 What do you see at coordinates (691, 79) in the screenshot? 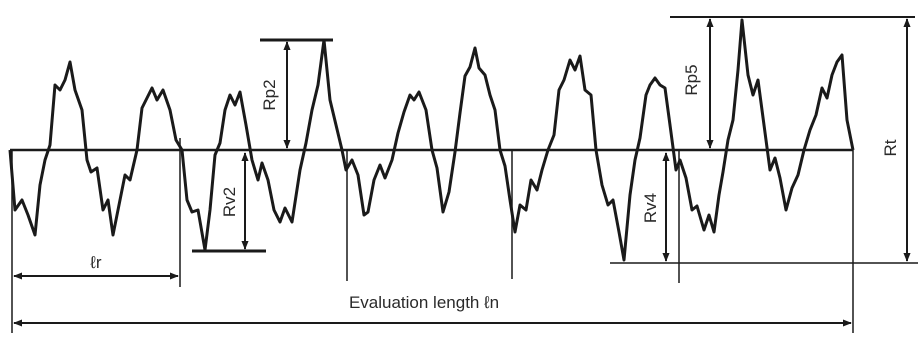
I see `rp5-label: Rp5` at bounding box center [691, 79].